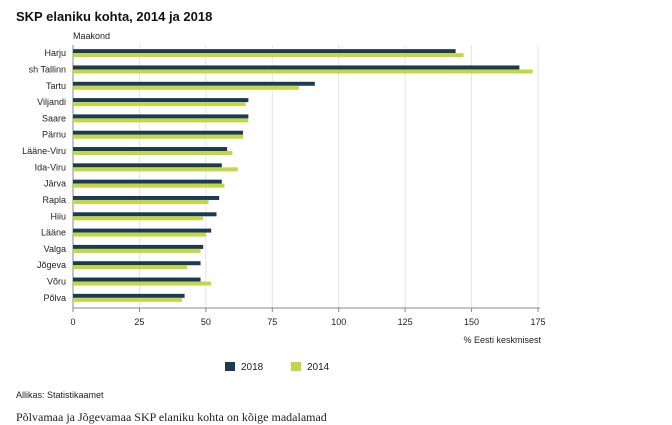  I want to click on x-tick-label: 50, so click(206, 322).